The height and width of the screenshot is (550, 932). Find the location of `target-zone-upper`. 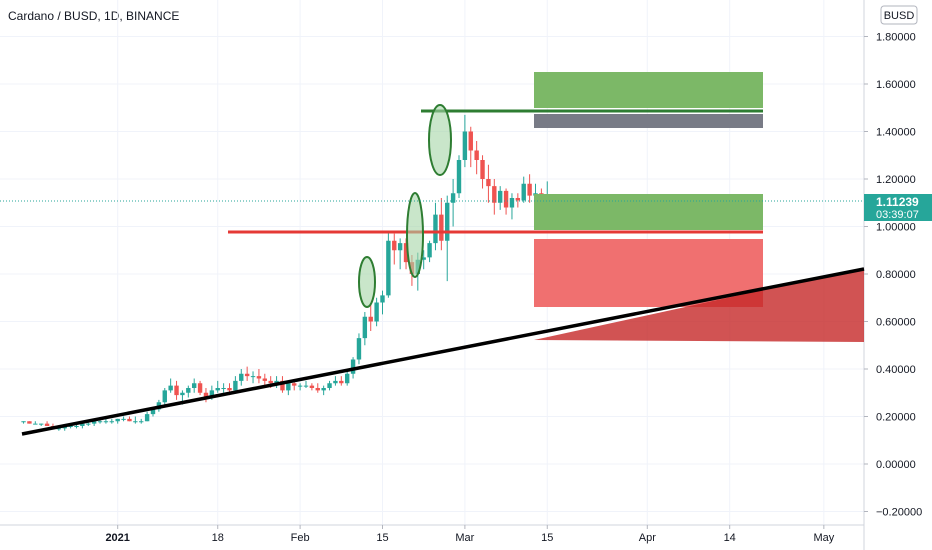

target-zone-upper is located at coordinates (648, 90).